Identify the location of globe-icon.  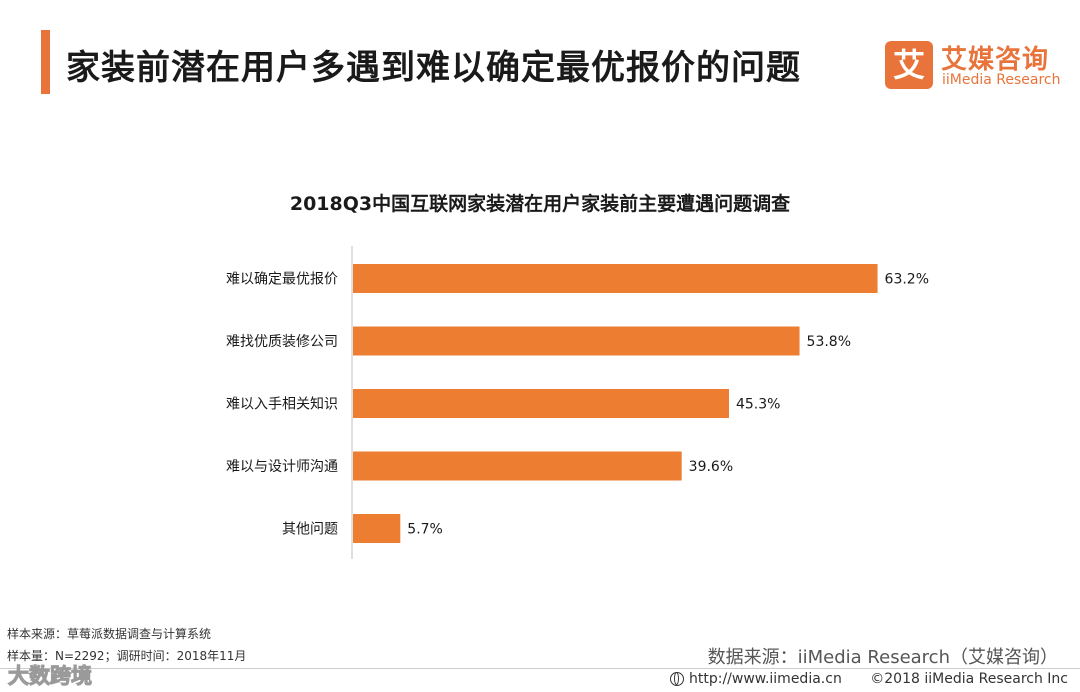
(677, 679).